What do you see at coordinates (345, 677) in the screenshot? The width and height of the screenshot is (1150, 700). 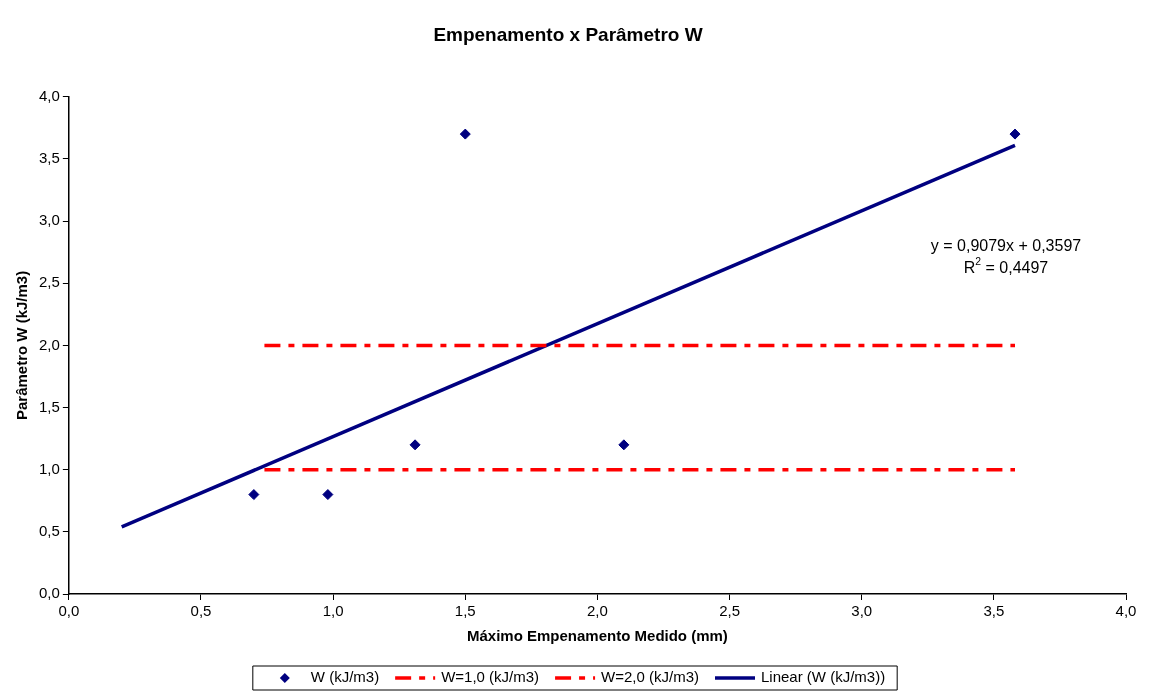 I see `legend-label: W (kJ/m3)` at bounding box center [345, 677].